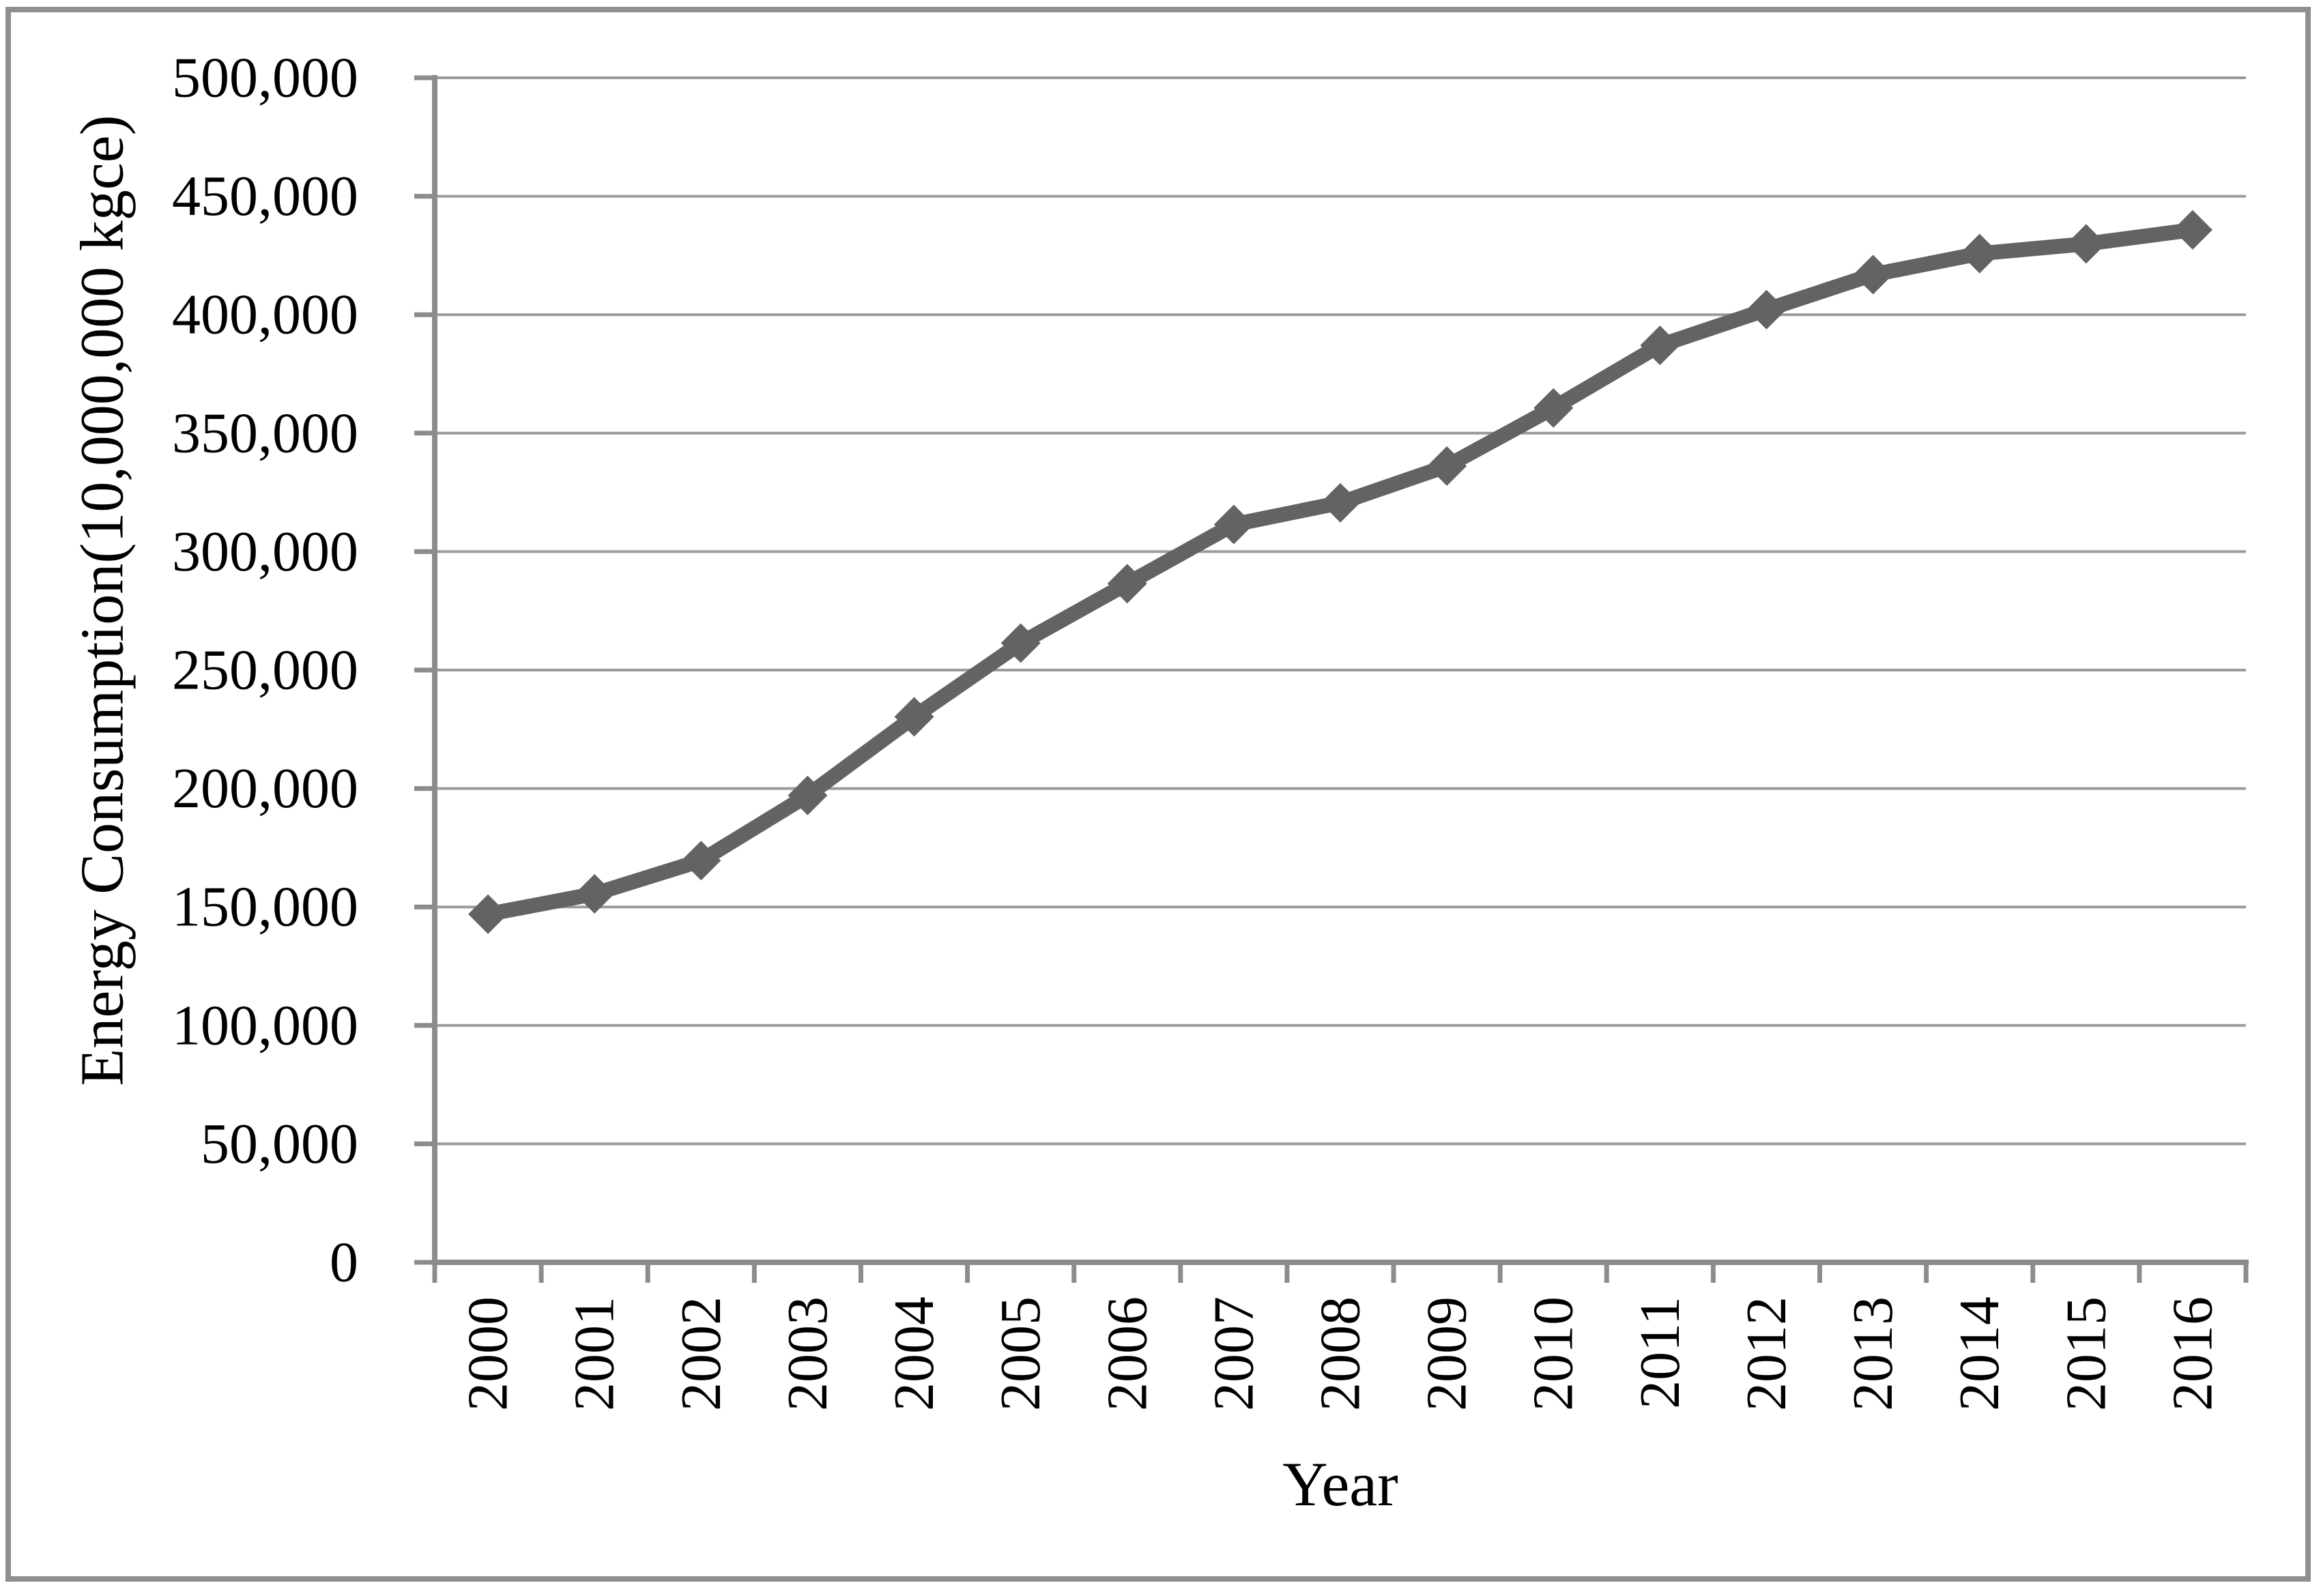 The width and height of the screenshot is (2321, 1596). I want to click on data-point-2013, so click(1873, 275).